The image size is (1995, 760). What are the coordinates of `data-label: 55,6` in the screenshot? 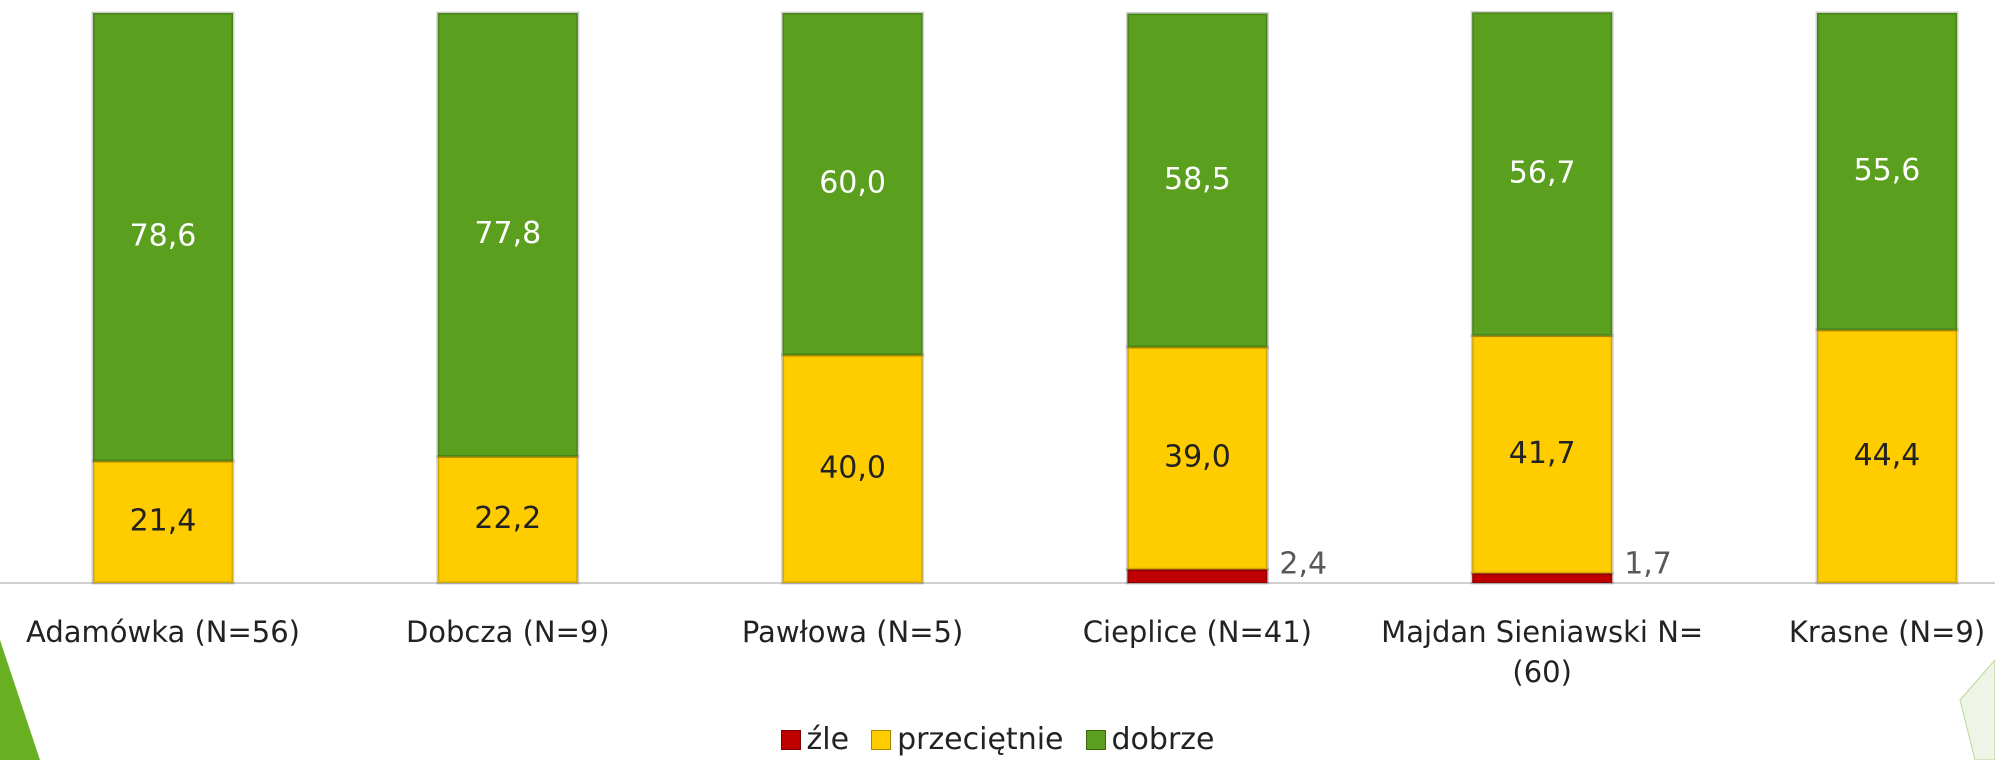 It's located at (1887, 170).